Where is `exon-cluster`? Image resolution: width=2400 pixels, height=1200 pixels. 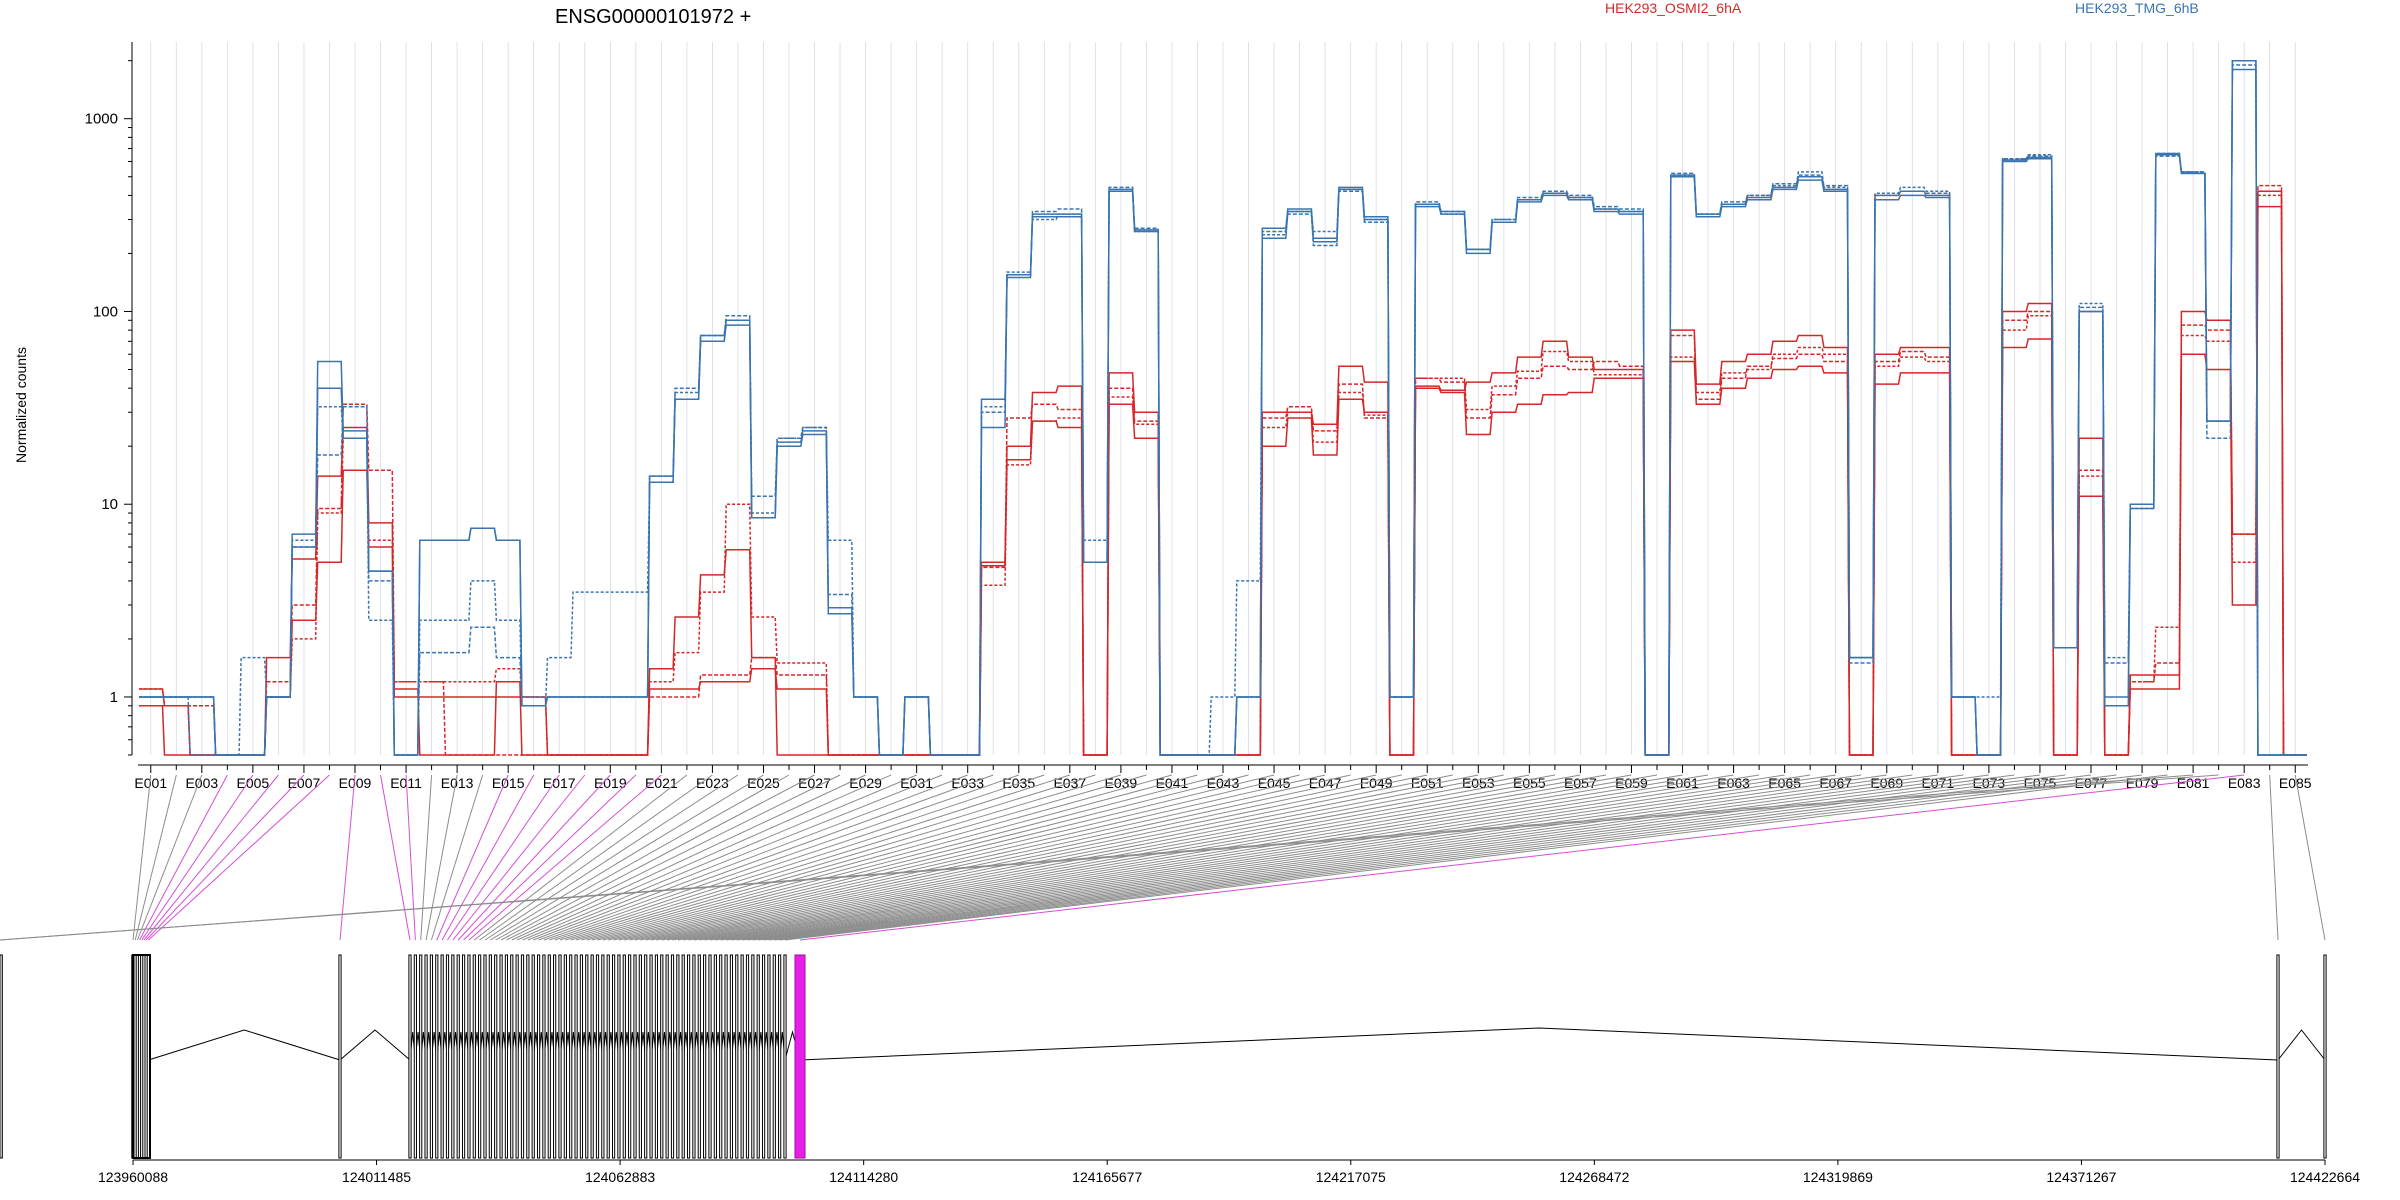 exon-cluster is located at coordinates (141, 1056).